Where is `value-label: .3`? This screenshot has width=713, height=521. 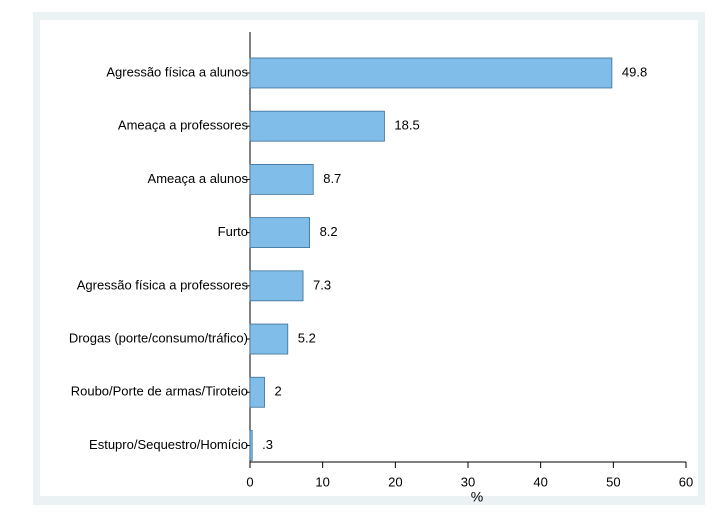 value-label: .3 is located at coordinates (267, 444).